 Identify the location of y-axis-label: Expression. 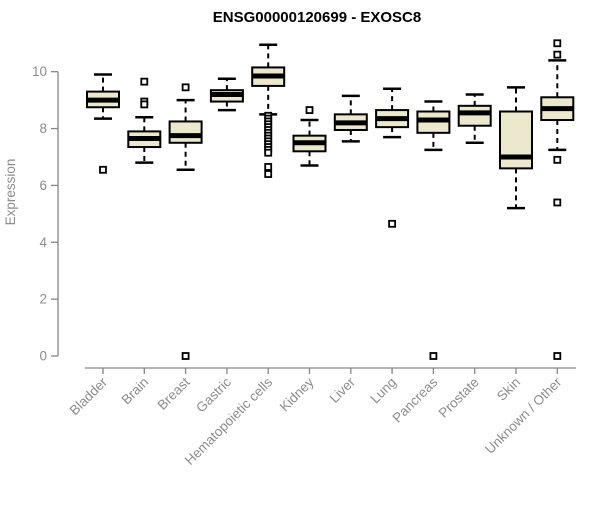
(10, 192).